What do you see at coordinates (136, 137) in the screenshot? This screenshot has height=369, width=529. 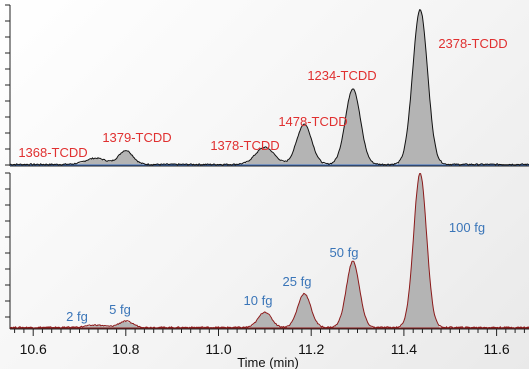 I see `peak-label-1379-tcdd: 1379-TCDD` at bounding box center [136, 137].